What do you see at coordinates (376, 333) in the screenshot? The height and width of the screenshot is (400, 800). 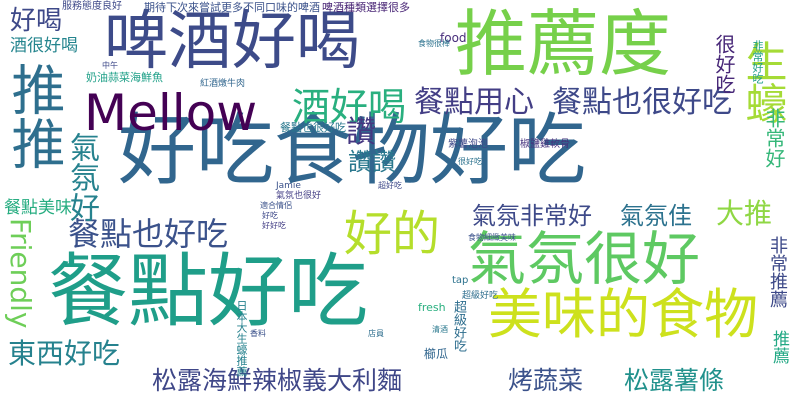 I see `word-cloud-term: 店員` at bounding box center [376, 333].